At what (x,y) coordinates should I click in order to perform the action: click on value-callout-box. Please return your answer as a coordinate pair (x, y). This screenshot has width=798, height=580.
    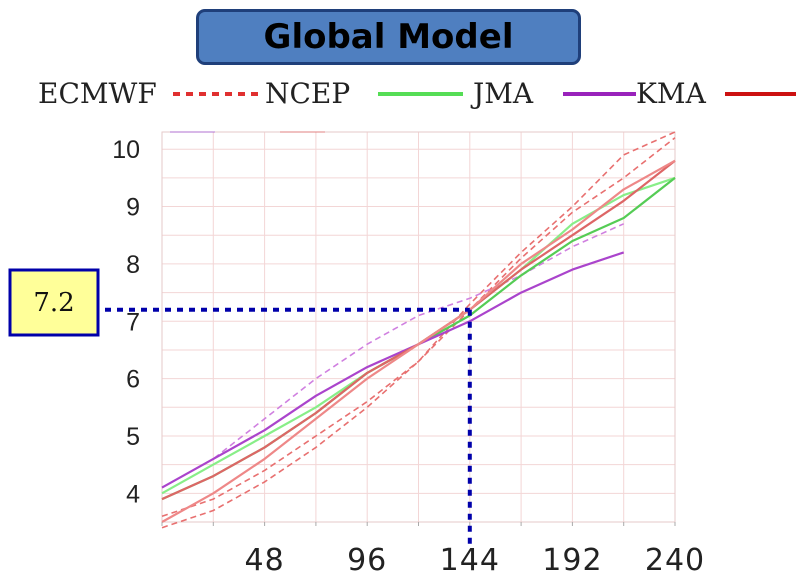
    Looking at the image, I should click on (54, 302).